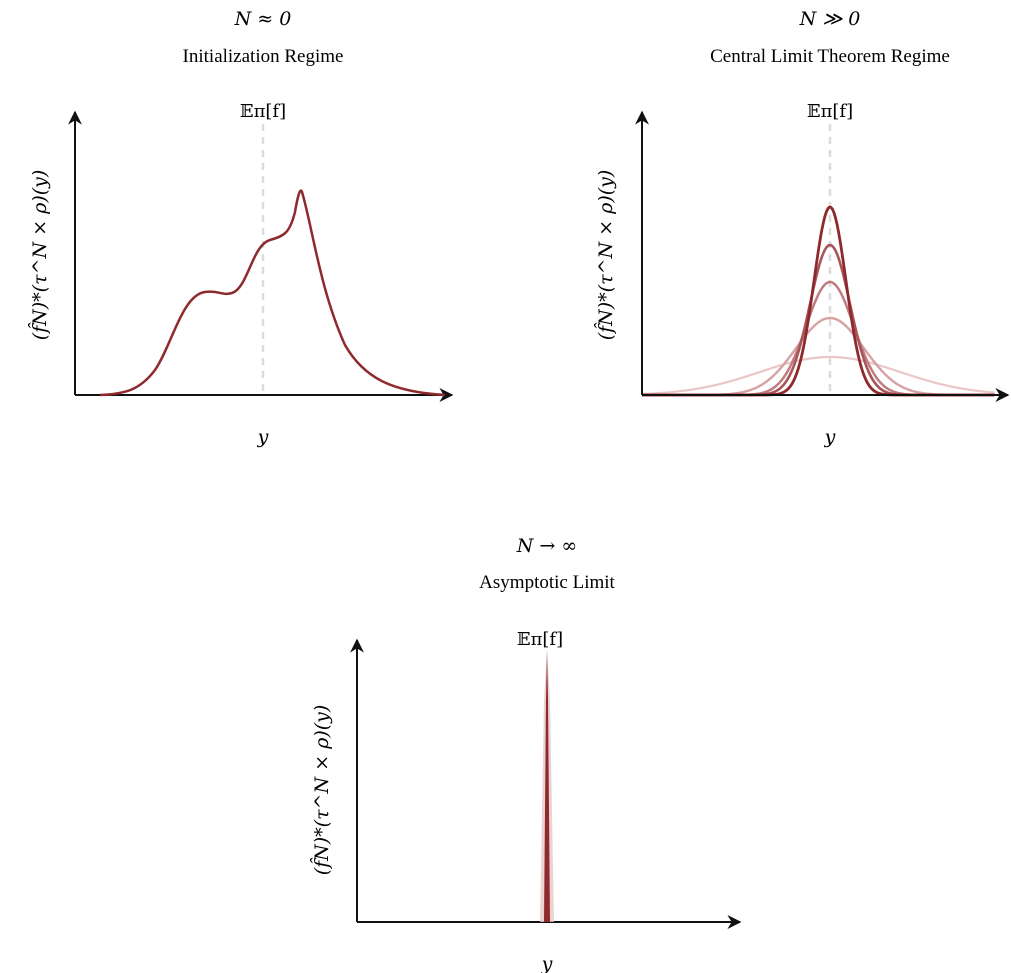  I want to click on regime-name: Asymptotic Limit, so click(547, 582).